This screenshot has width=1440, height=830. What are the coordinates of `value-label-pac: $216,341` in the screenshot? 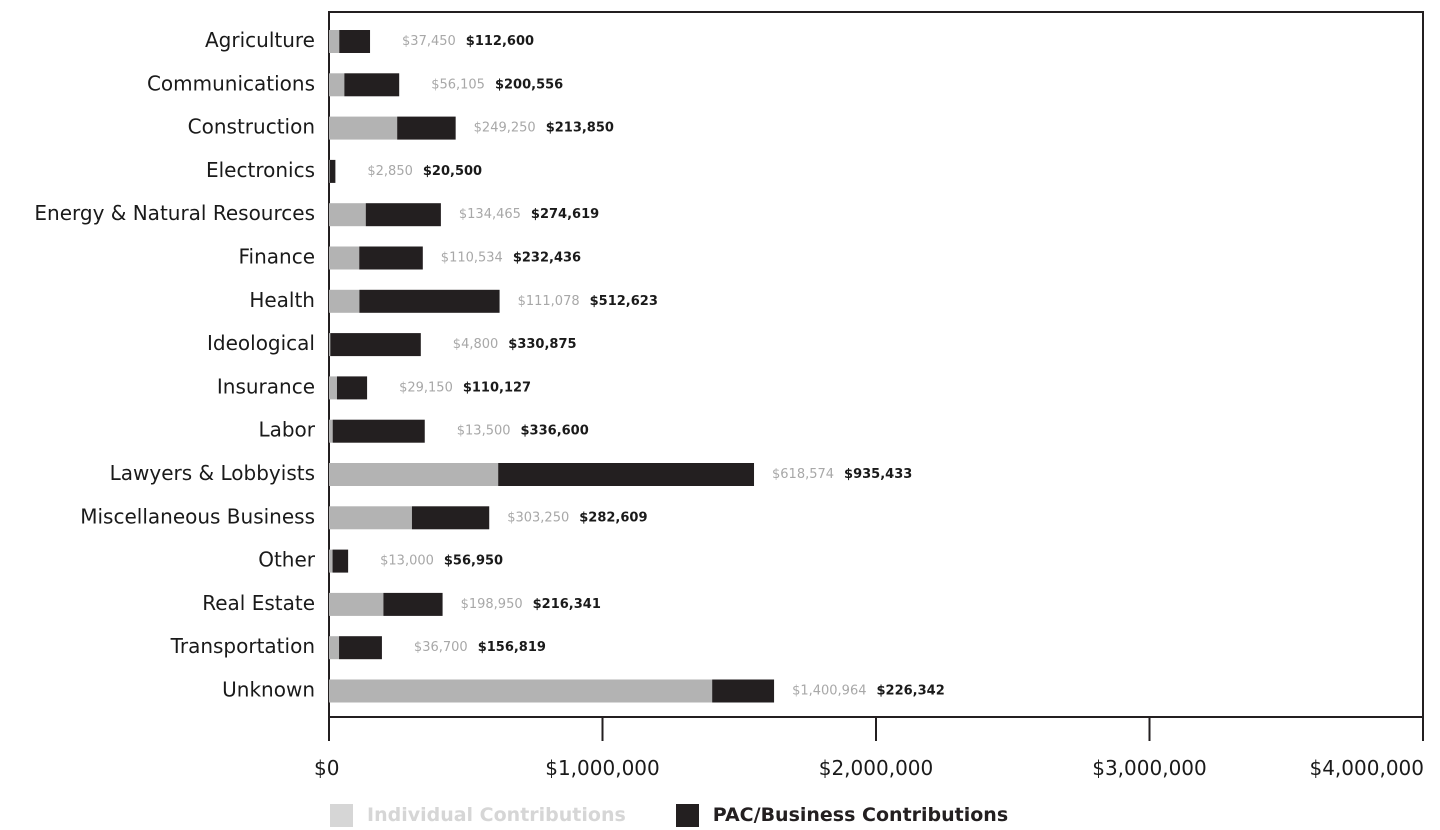 It's located at (567, 604).